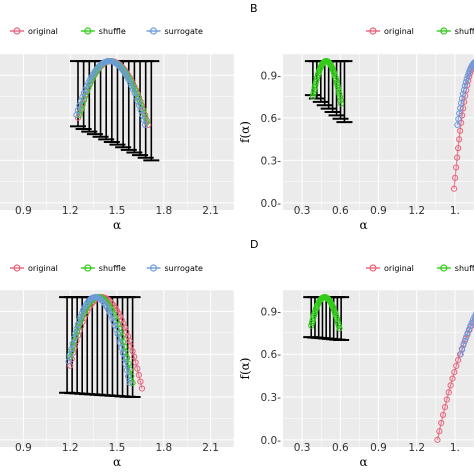  What do you see at coordinates (117, 448) in the screenshot?
I see `x-tick-label: 1.5` at bounding box center [117, 448].